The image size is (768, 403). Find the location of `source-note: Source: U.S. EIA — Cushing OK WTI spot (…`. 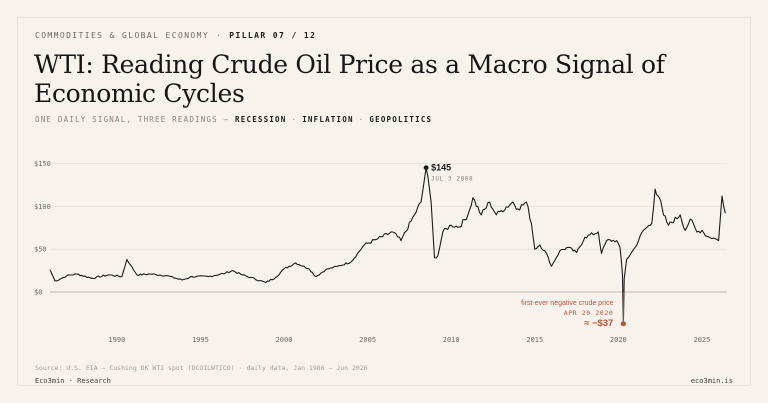

source-note: Source: U.S. EIA — Cushing OK WTI spot (… is located at coordinates (201, 368).